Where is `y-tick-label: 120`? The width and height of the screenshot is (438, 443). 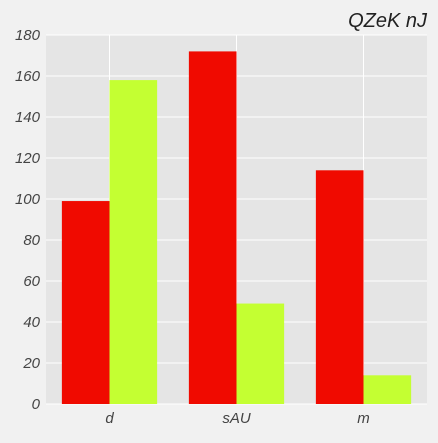 y-tick-label: 120 is located at coordinates (28, 158).